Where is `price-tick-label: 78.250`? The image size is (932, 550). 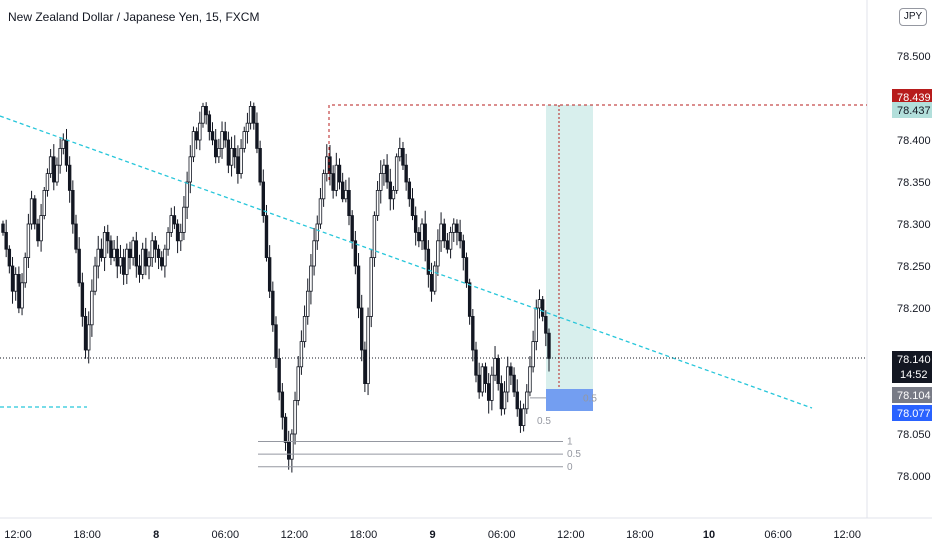 price-tick-label: 78.250 is located at coordinates (914, 267).